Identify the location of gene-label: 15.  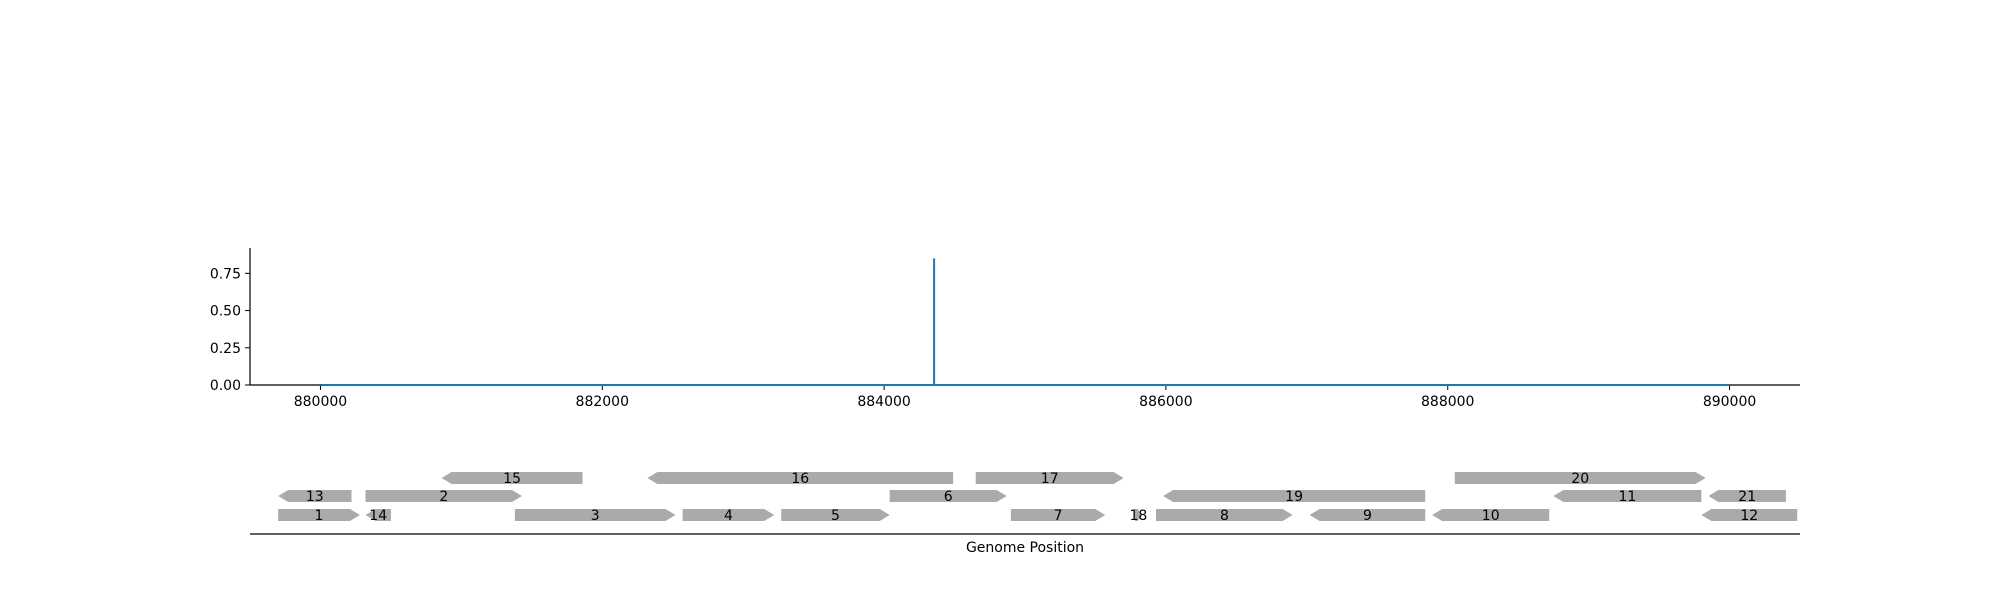
(512, 479).